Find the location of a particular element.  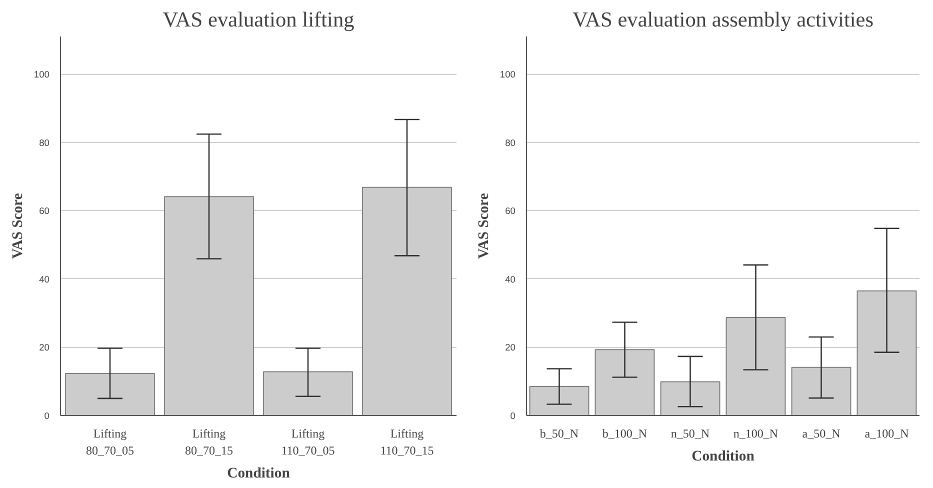

x-tick-label: a_50_N is located at coordinates (821, 433).